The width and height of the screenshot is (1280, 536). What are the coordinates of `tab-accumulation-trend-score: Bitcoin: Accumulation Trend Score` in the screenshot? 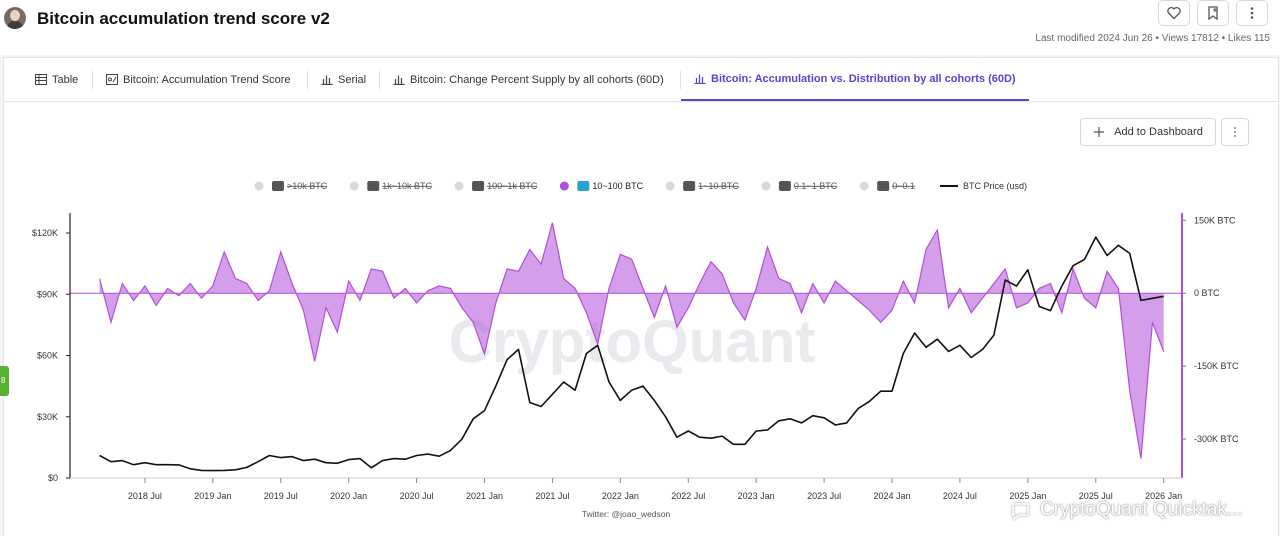 It's located at (198, 79).